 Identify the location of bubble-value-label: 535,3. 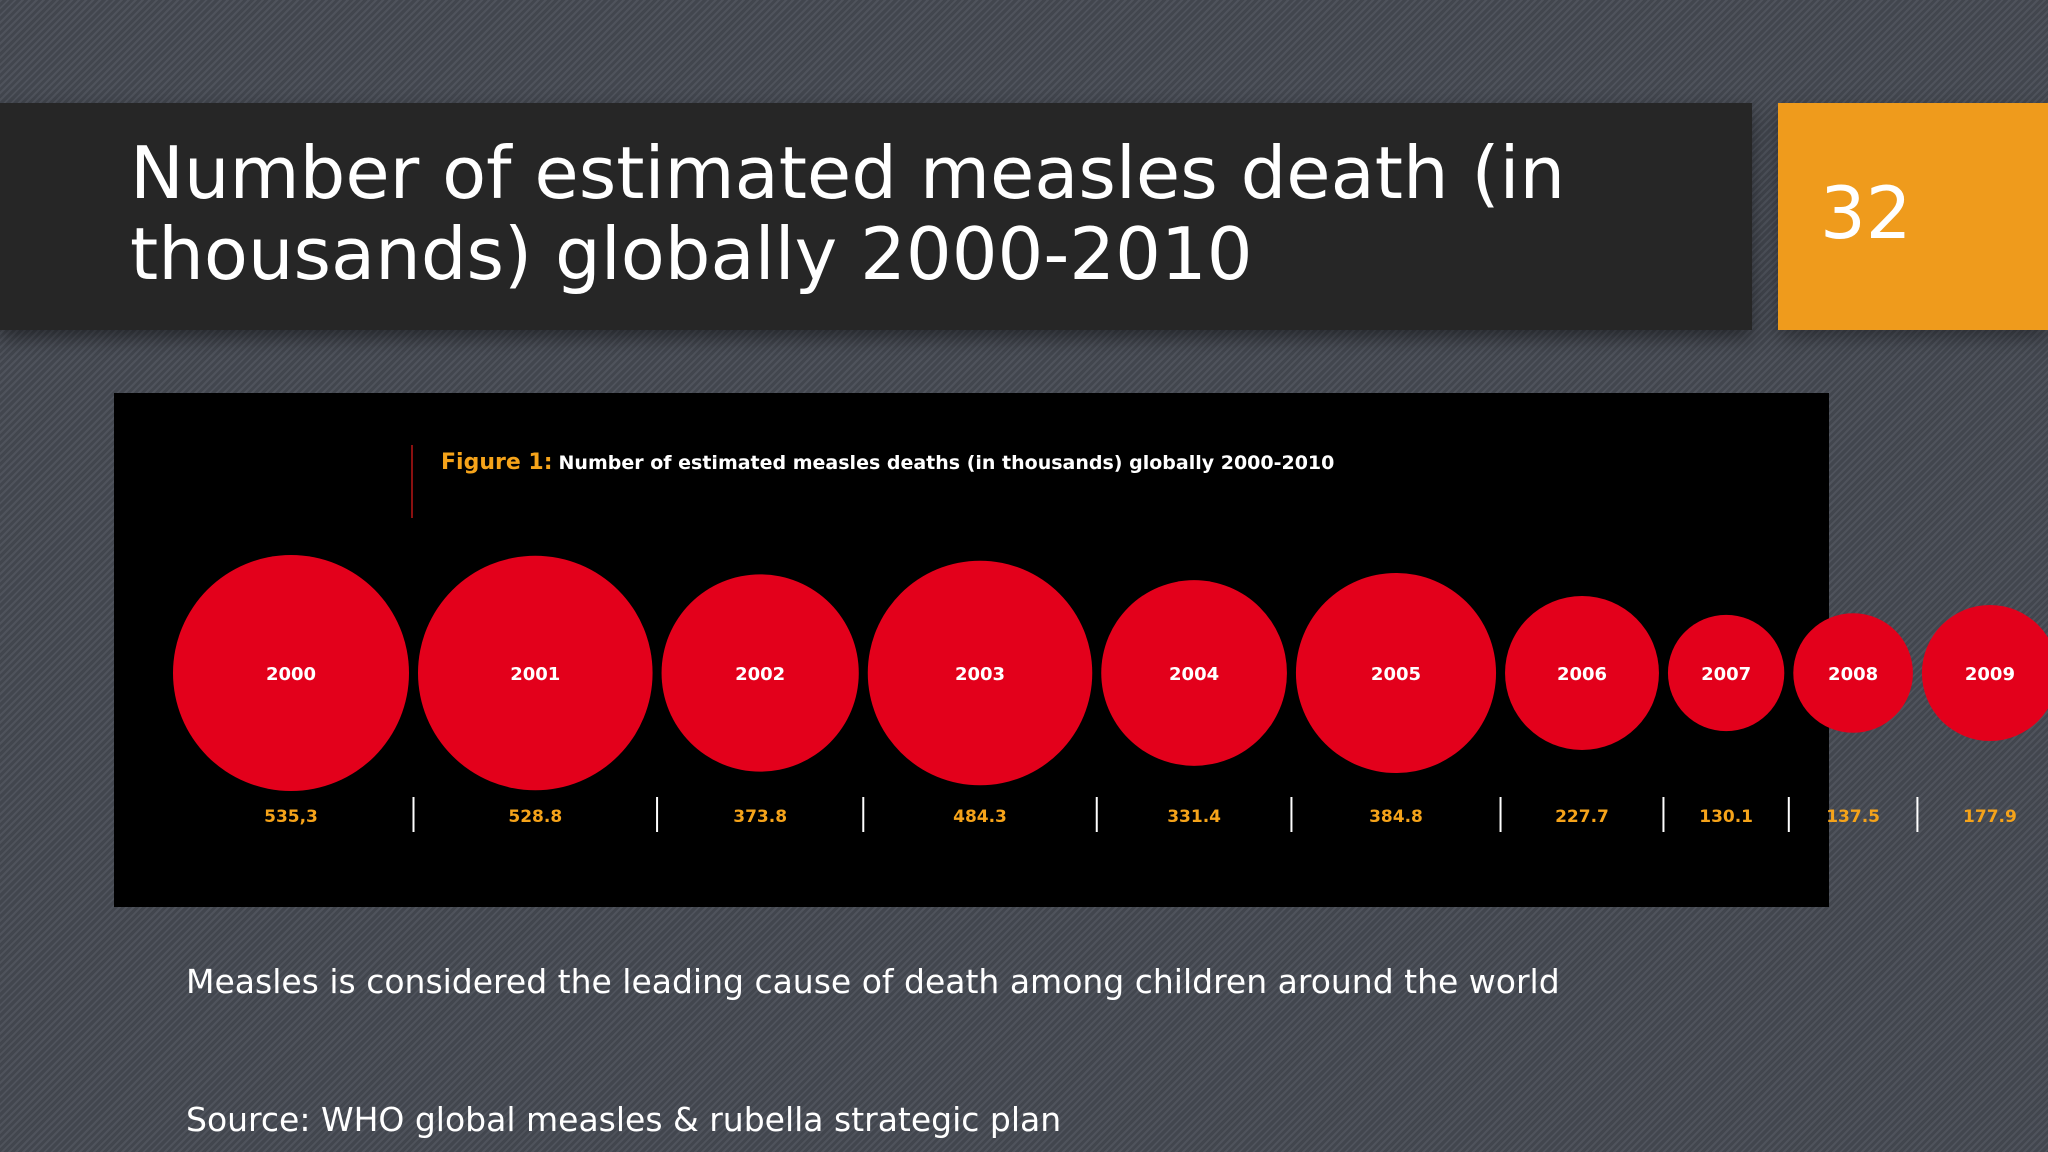
(291, 817).